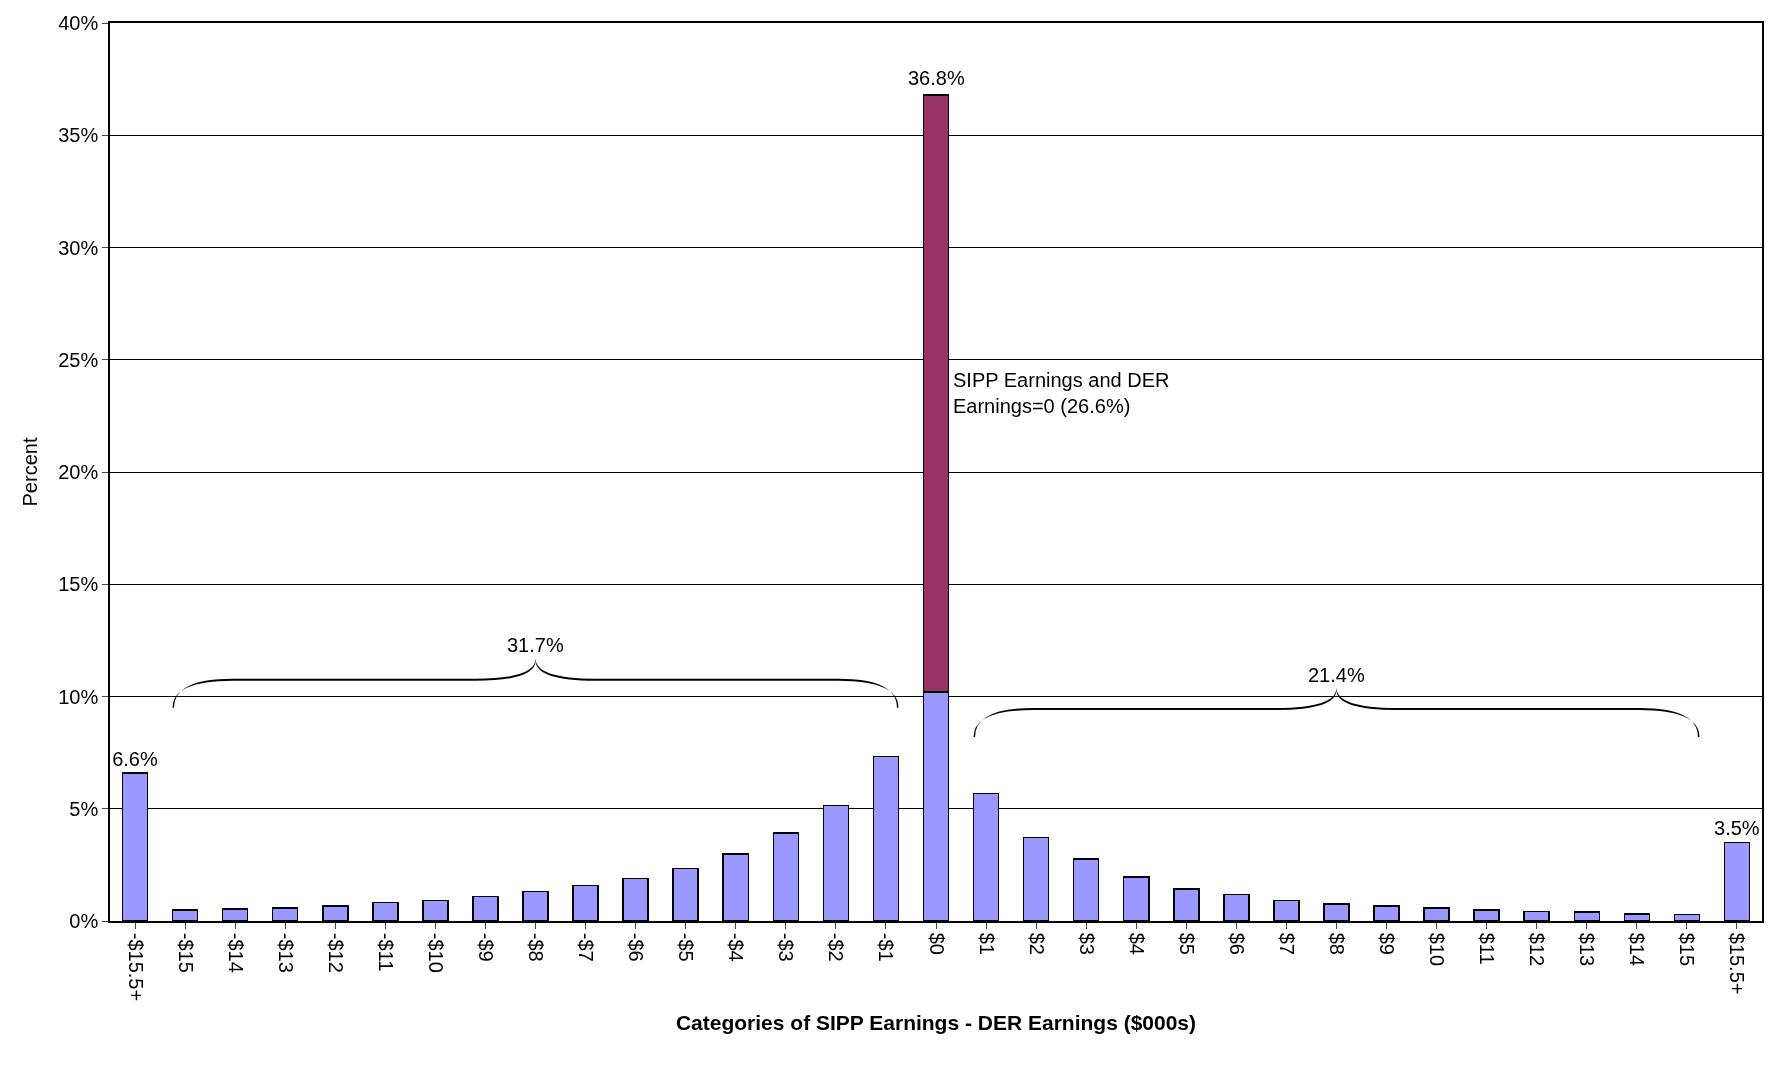  What do you see at coordinates (936, 1022) in the screenshot?
I see `x-axis-title: Categories of SIPP Earnings - DER Earnings ($000s)` at bounding box center [936, 1022].